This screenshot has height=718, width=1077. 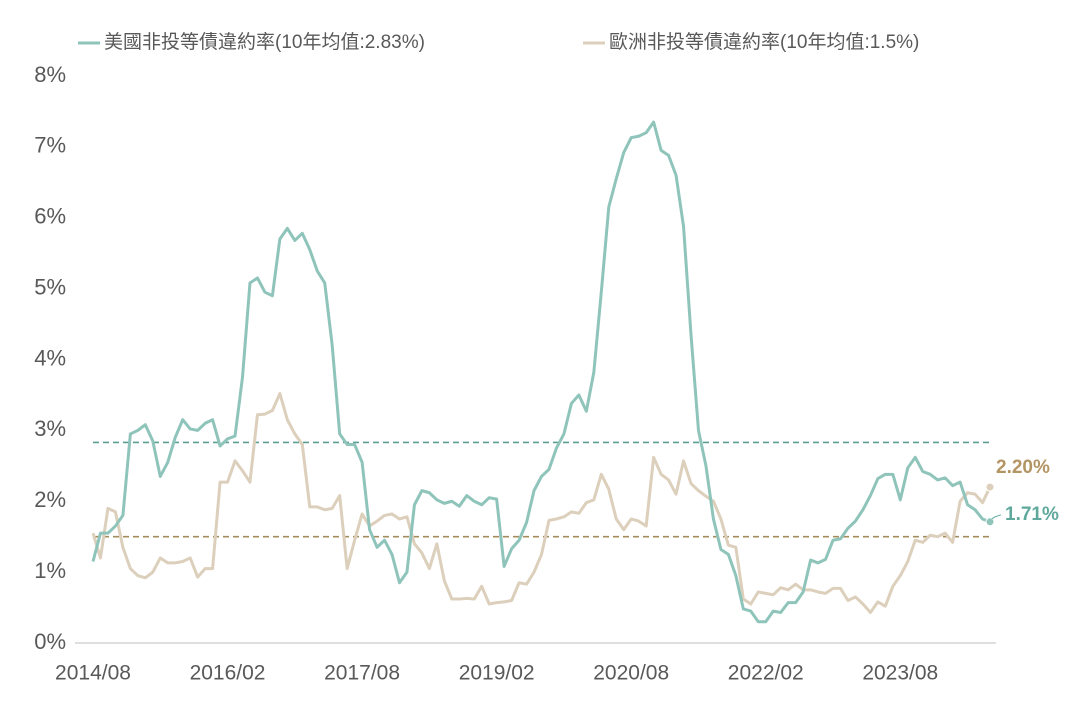 I want to click on y-tick-label: 6%, so click(x=50, y=216).